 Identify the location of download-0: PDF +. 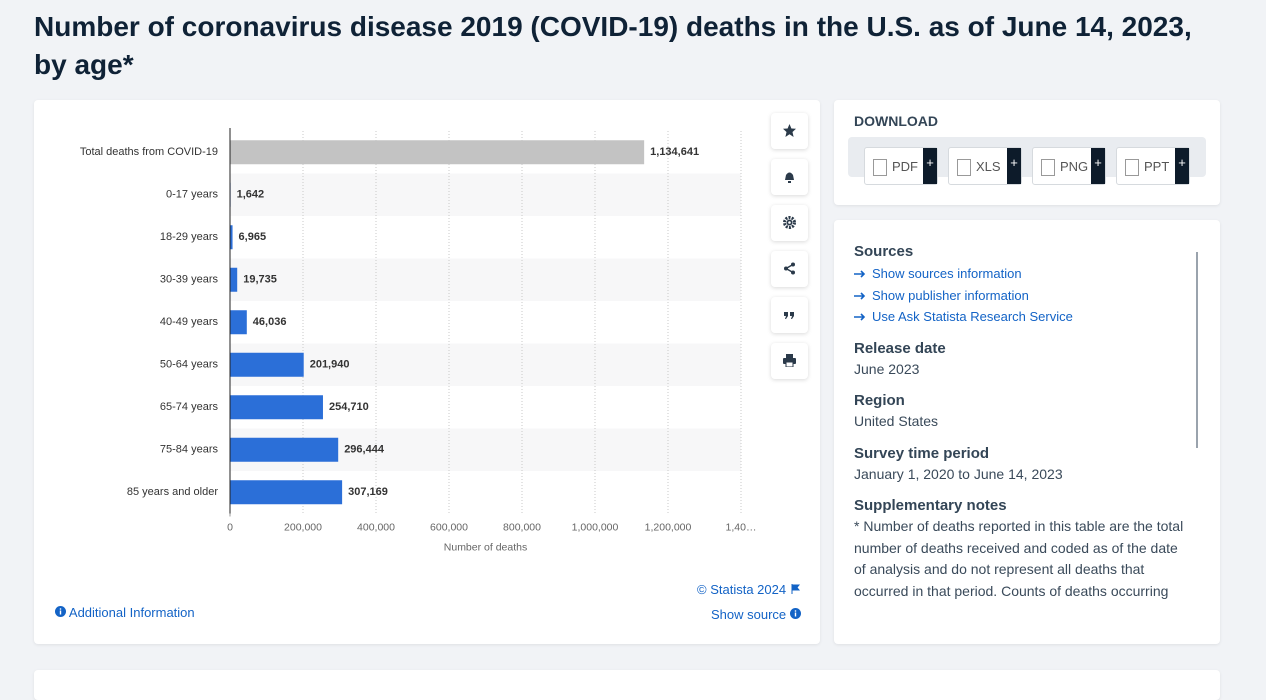
(901, 166).